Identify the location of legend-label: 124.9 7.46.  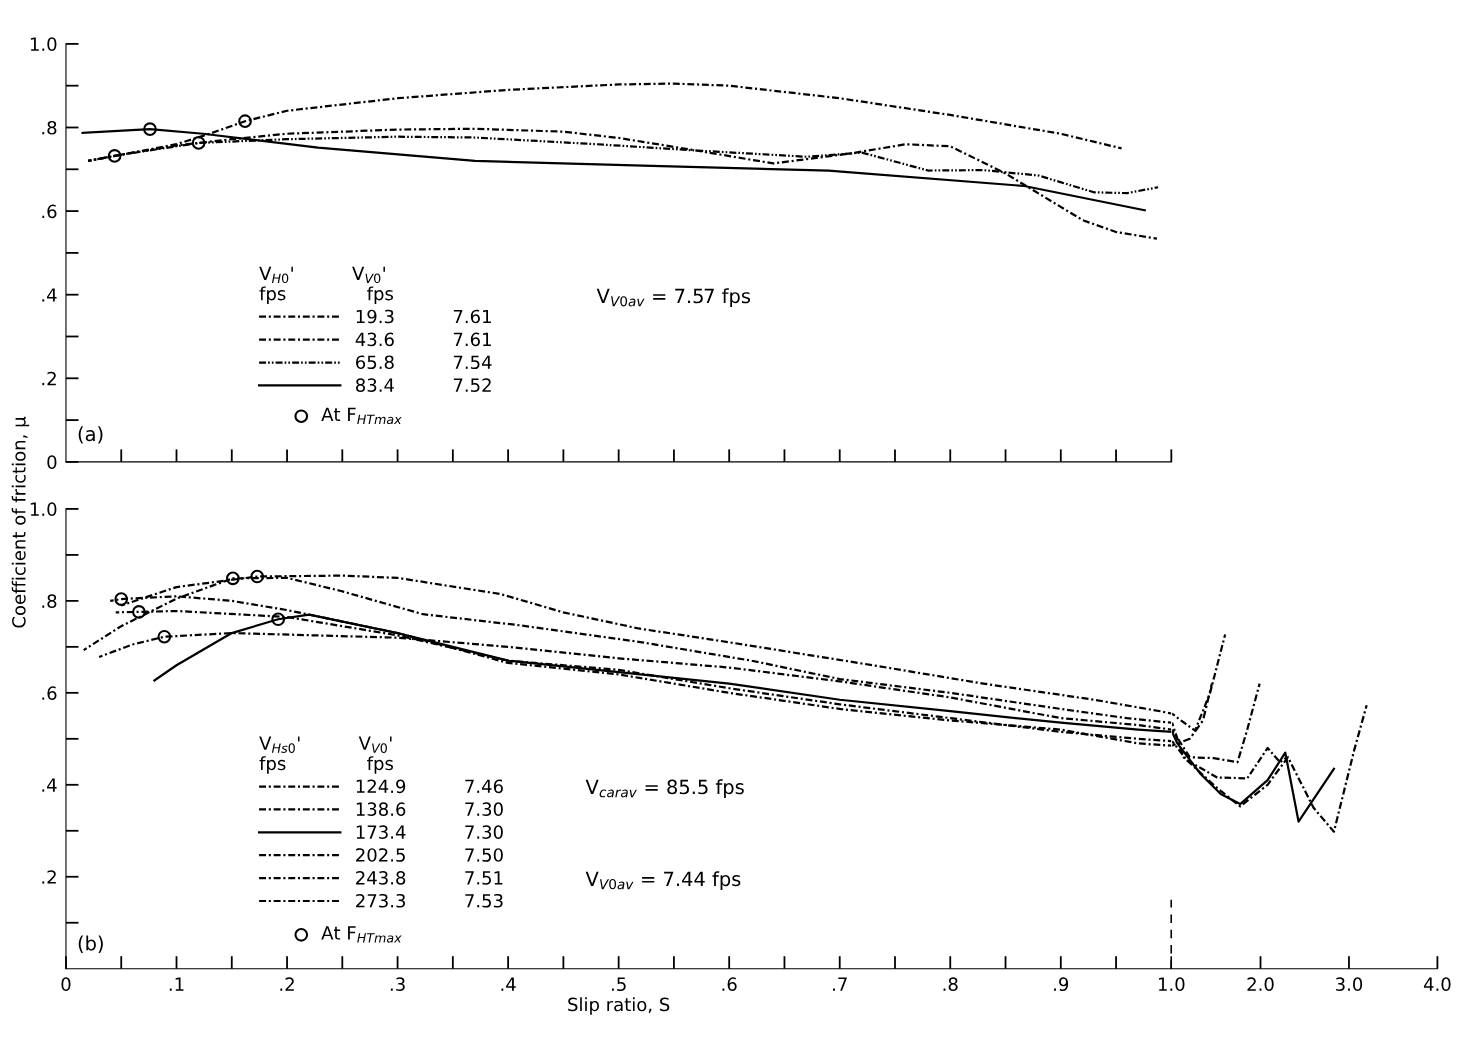
(429, 786).